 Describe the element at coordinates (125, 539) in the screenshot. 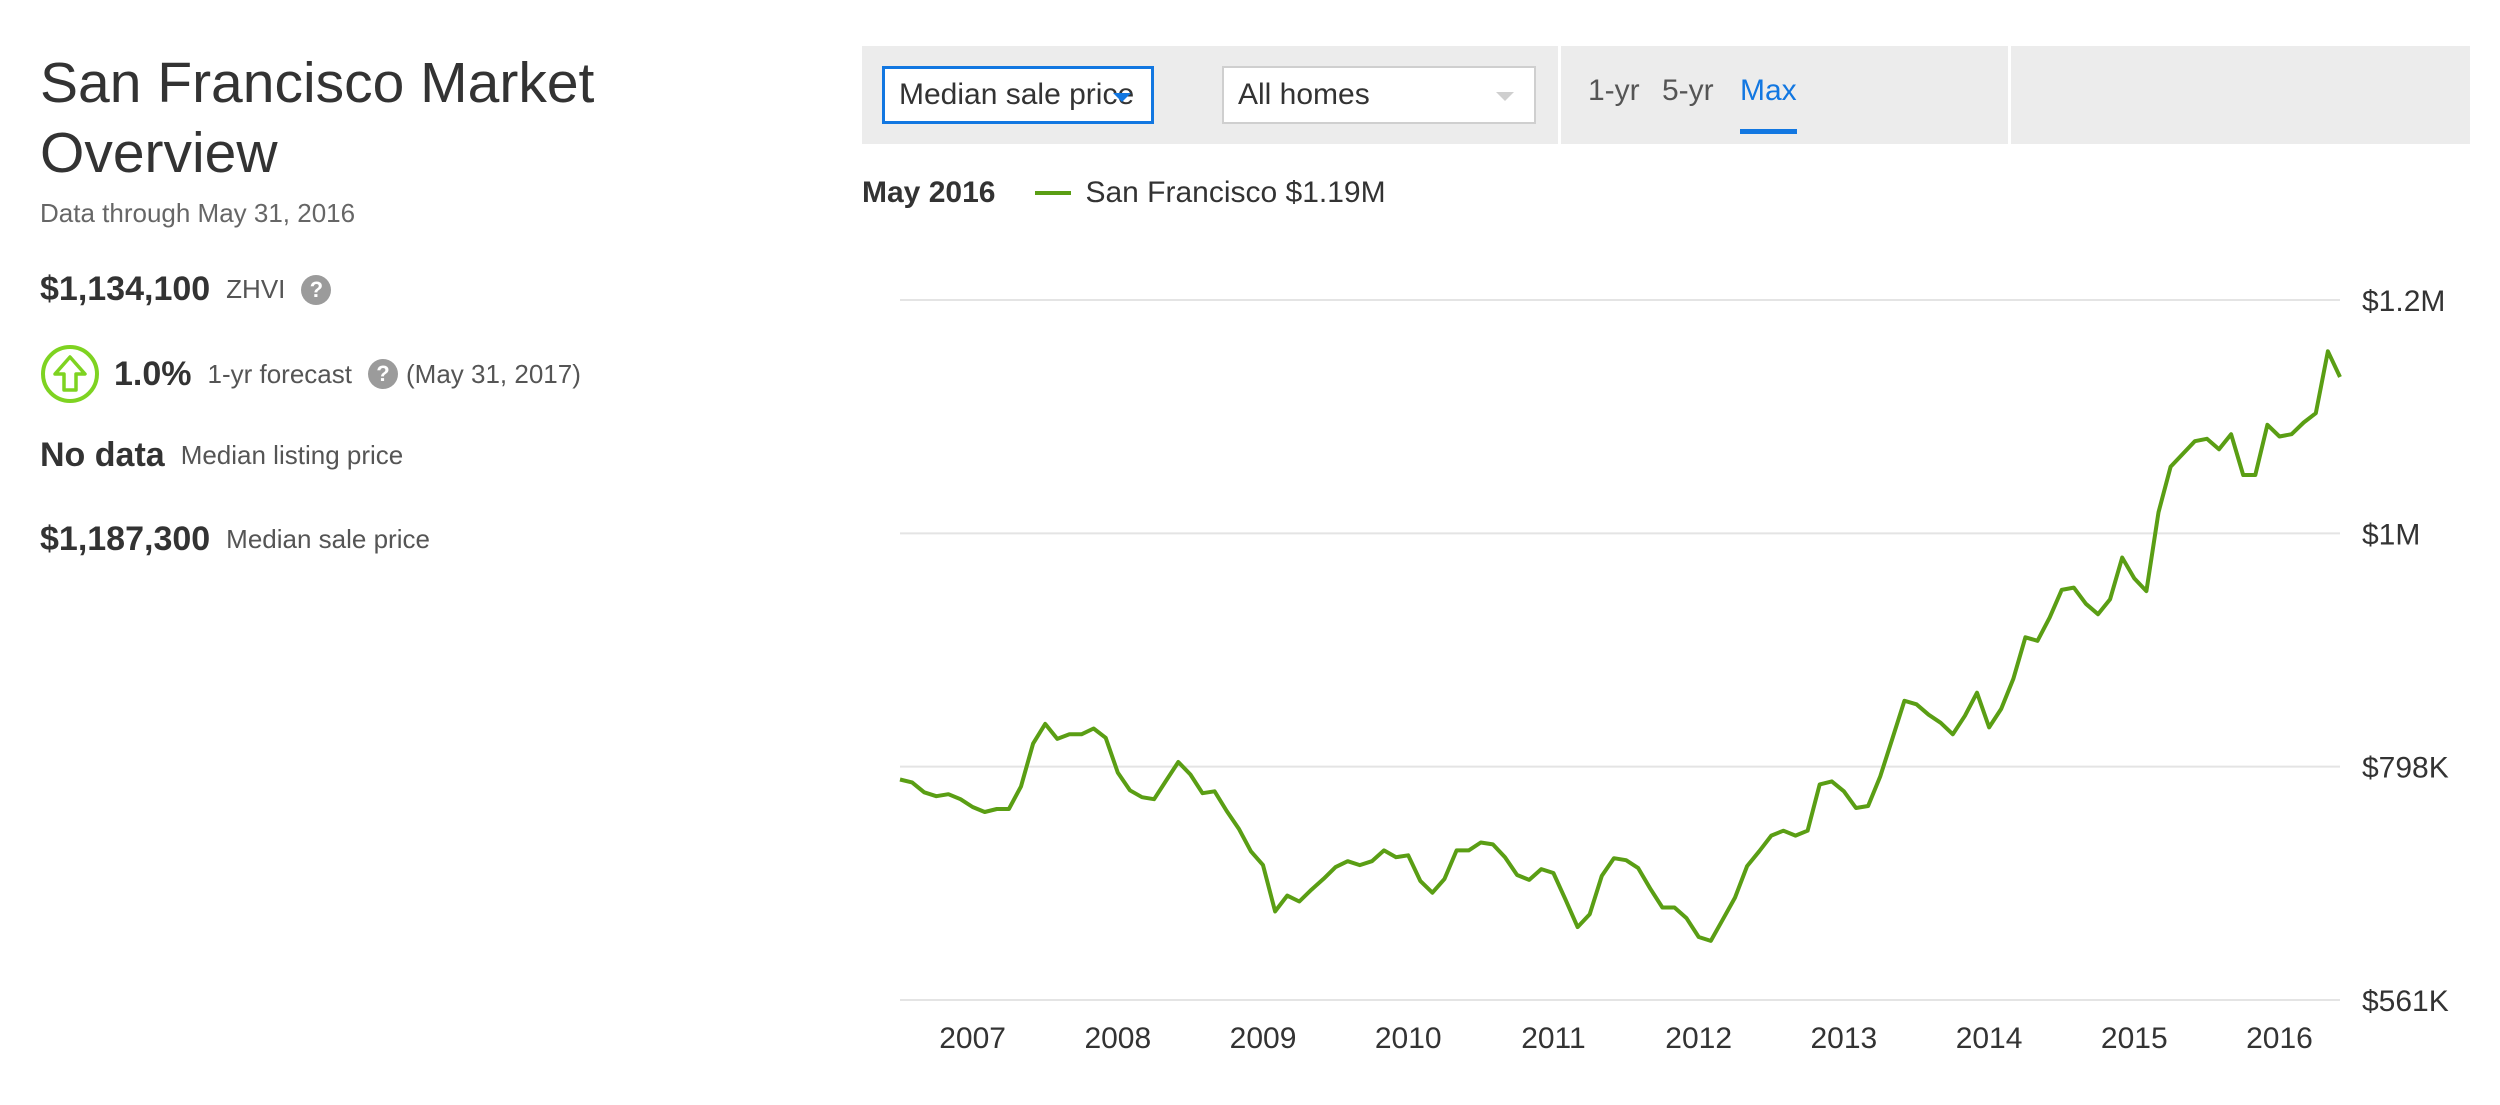

I see `sale-price-value: $1,187,300` at that location.